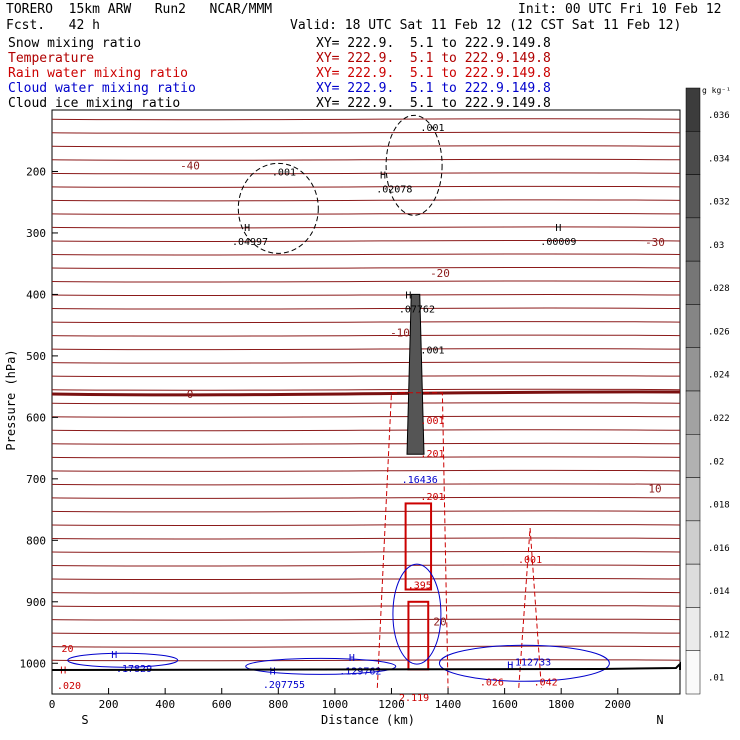 The image size is (740, 740). Describe the element at coordinates (546, 683) in the screenshot. I see `contour-annotation: .042` at that location.